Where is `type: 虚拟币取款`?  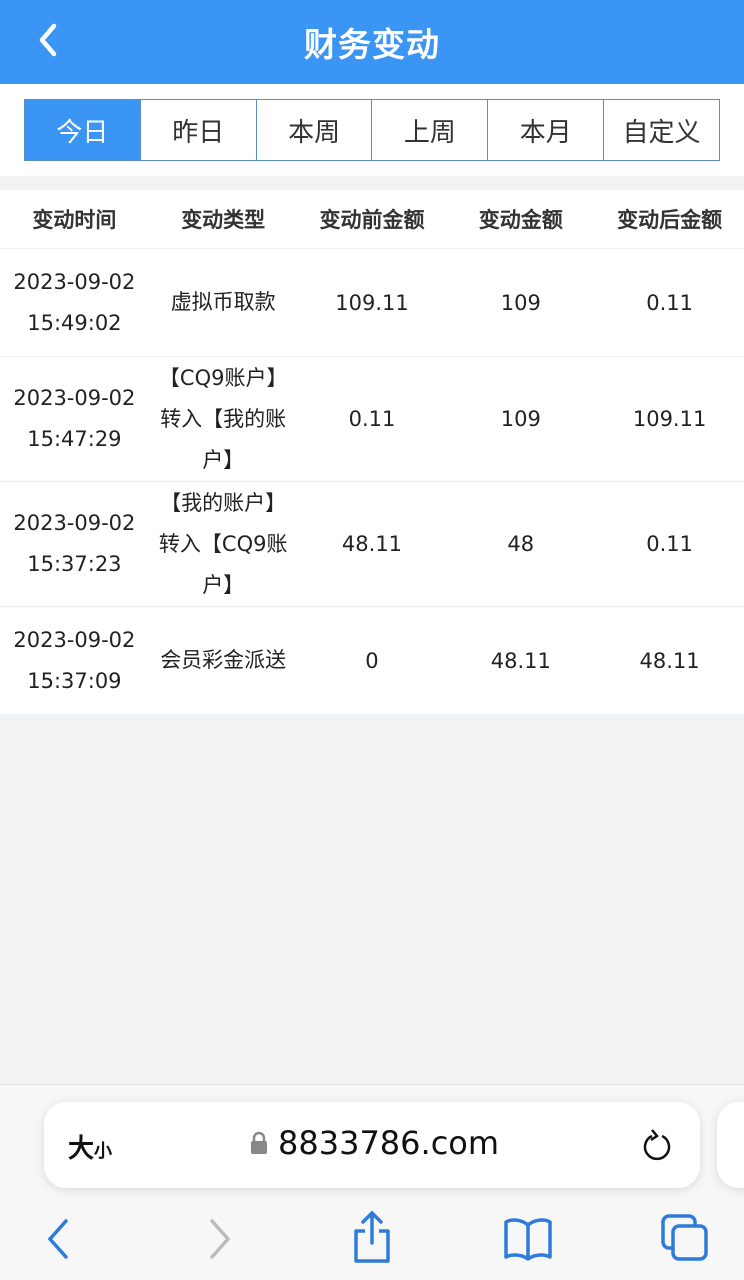
type: 虚拟币取款 is located at coordinates (223, 302).